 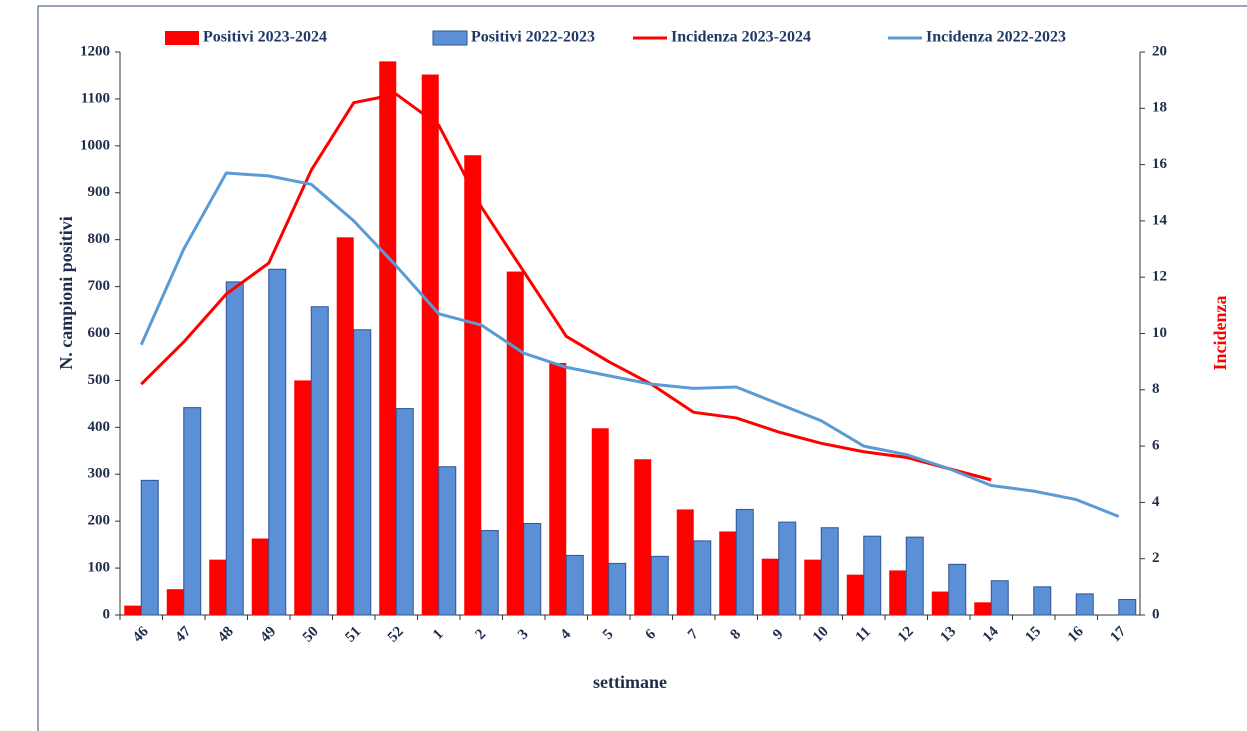 What do you see at coordinates (608, 634) in the screenshot?
I see `x-tick-label: 5` at bounding box center [608, 634].